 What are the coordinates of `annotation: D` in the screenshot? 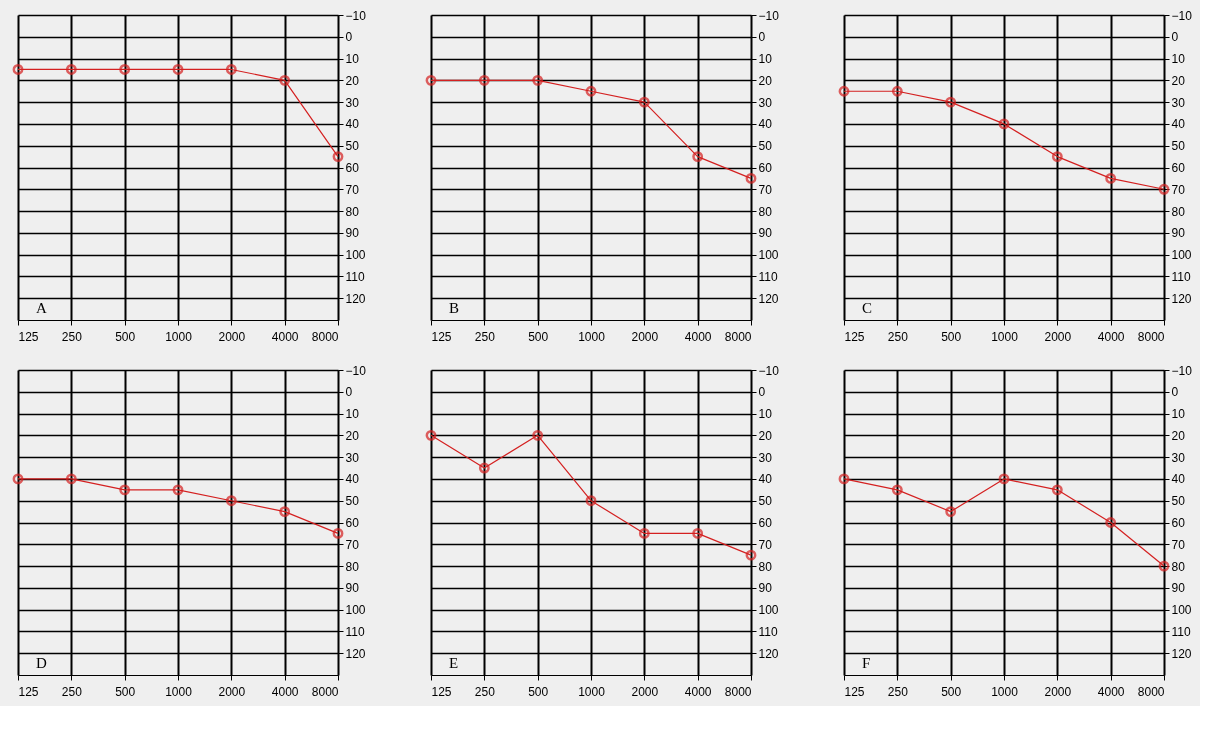 It's located at (41, 663).